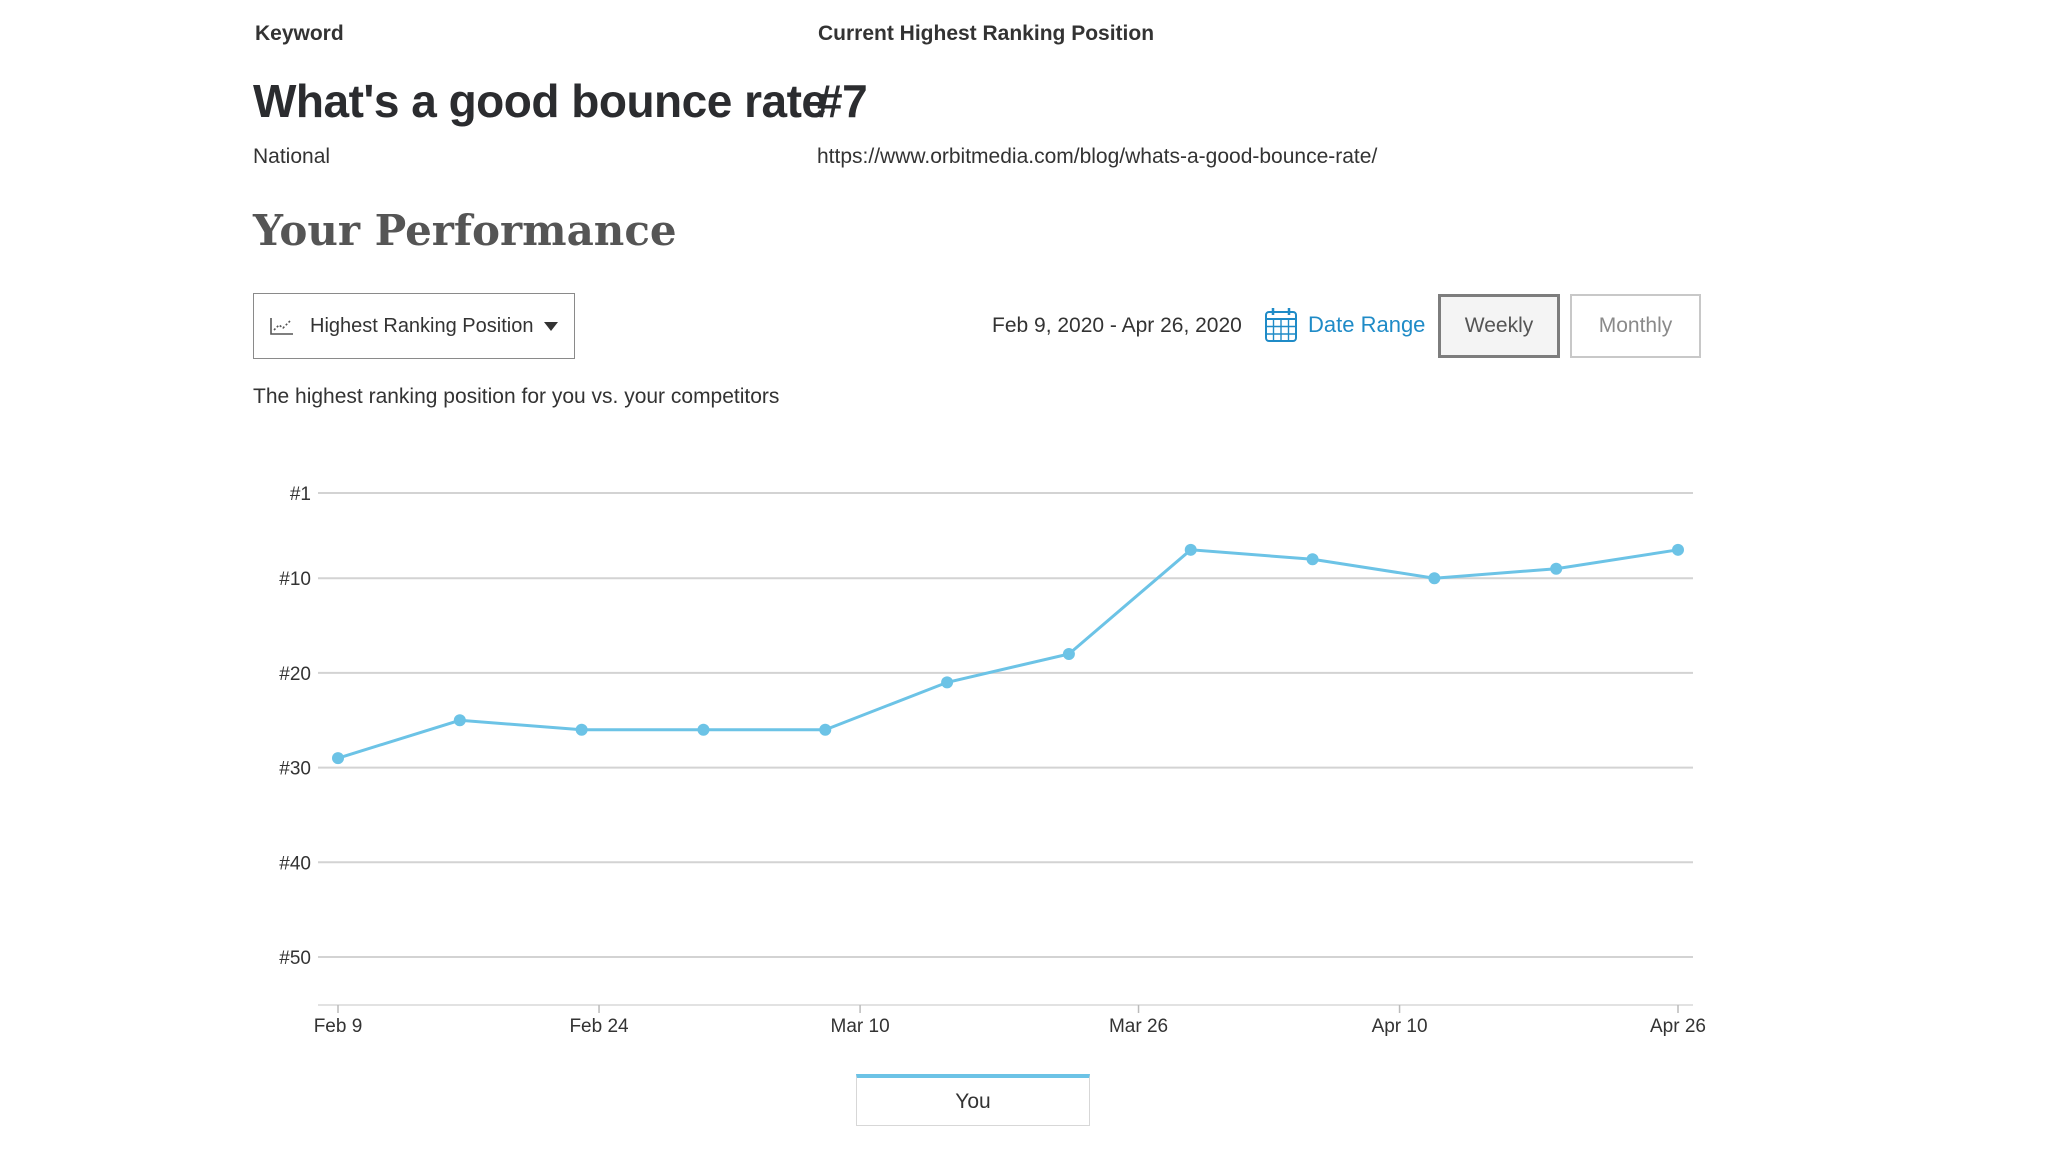  I want to click on y-tick-label: #50, so click(295, 958).